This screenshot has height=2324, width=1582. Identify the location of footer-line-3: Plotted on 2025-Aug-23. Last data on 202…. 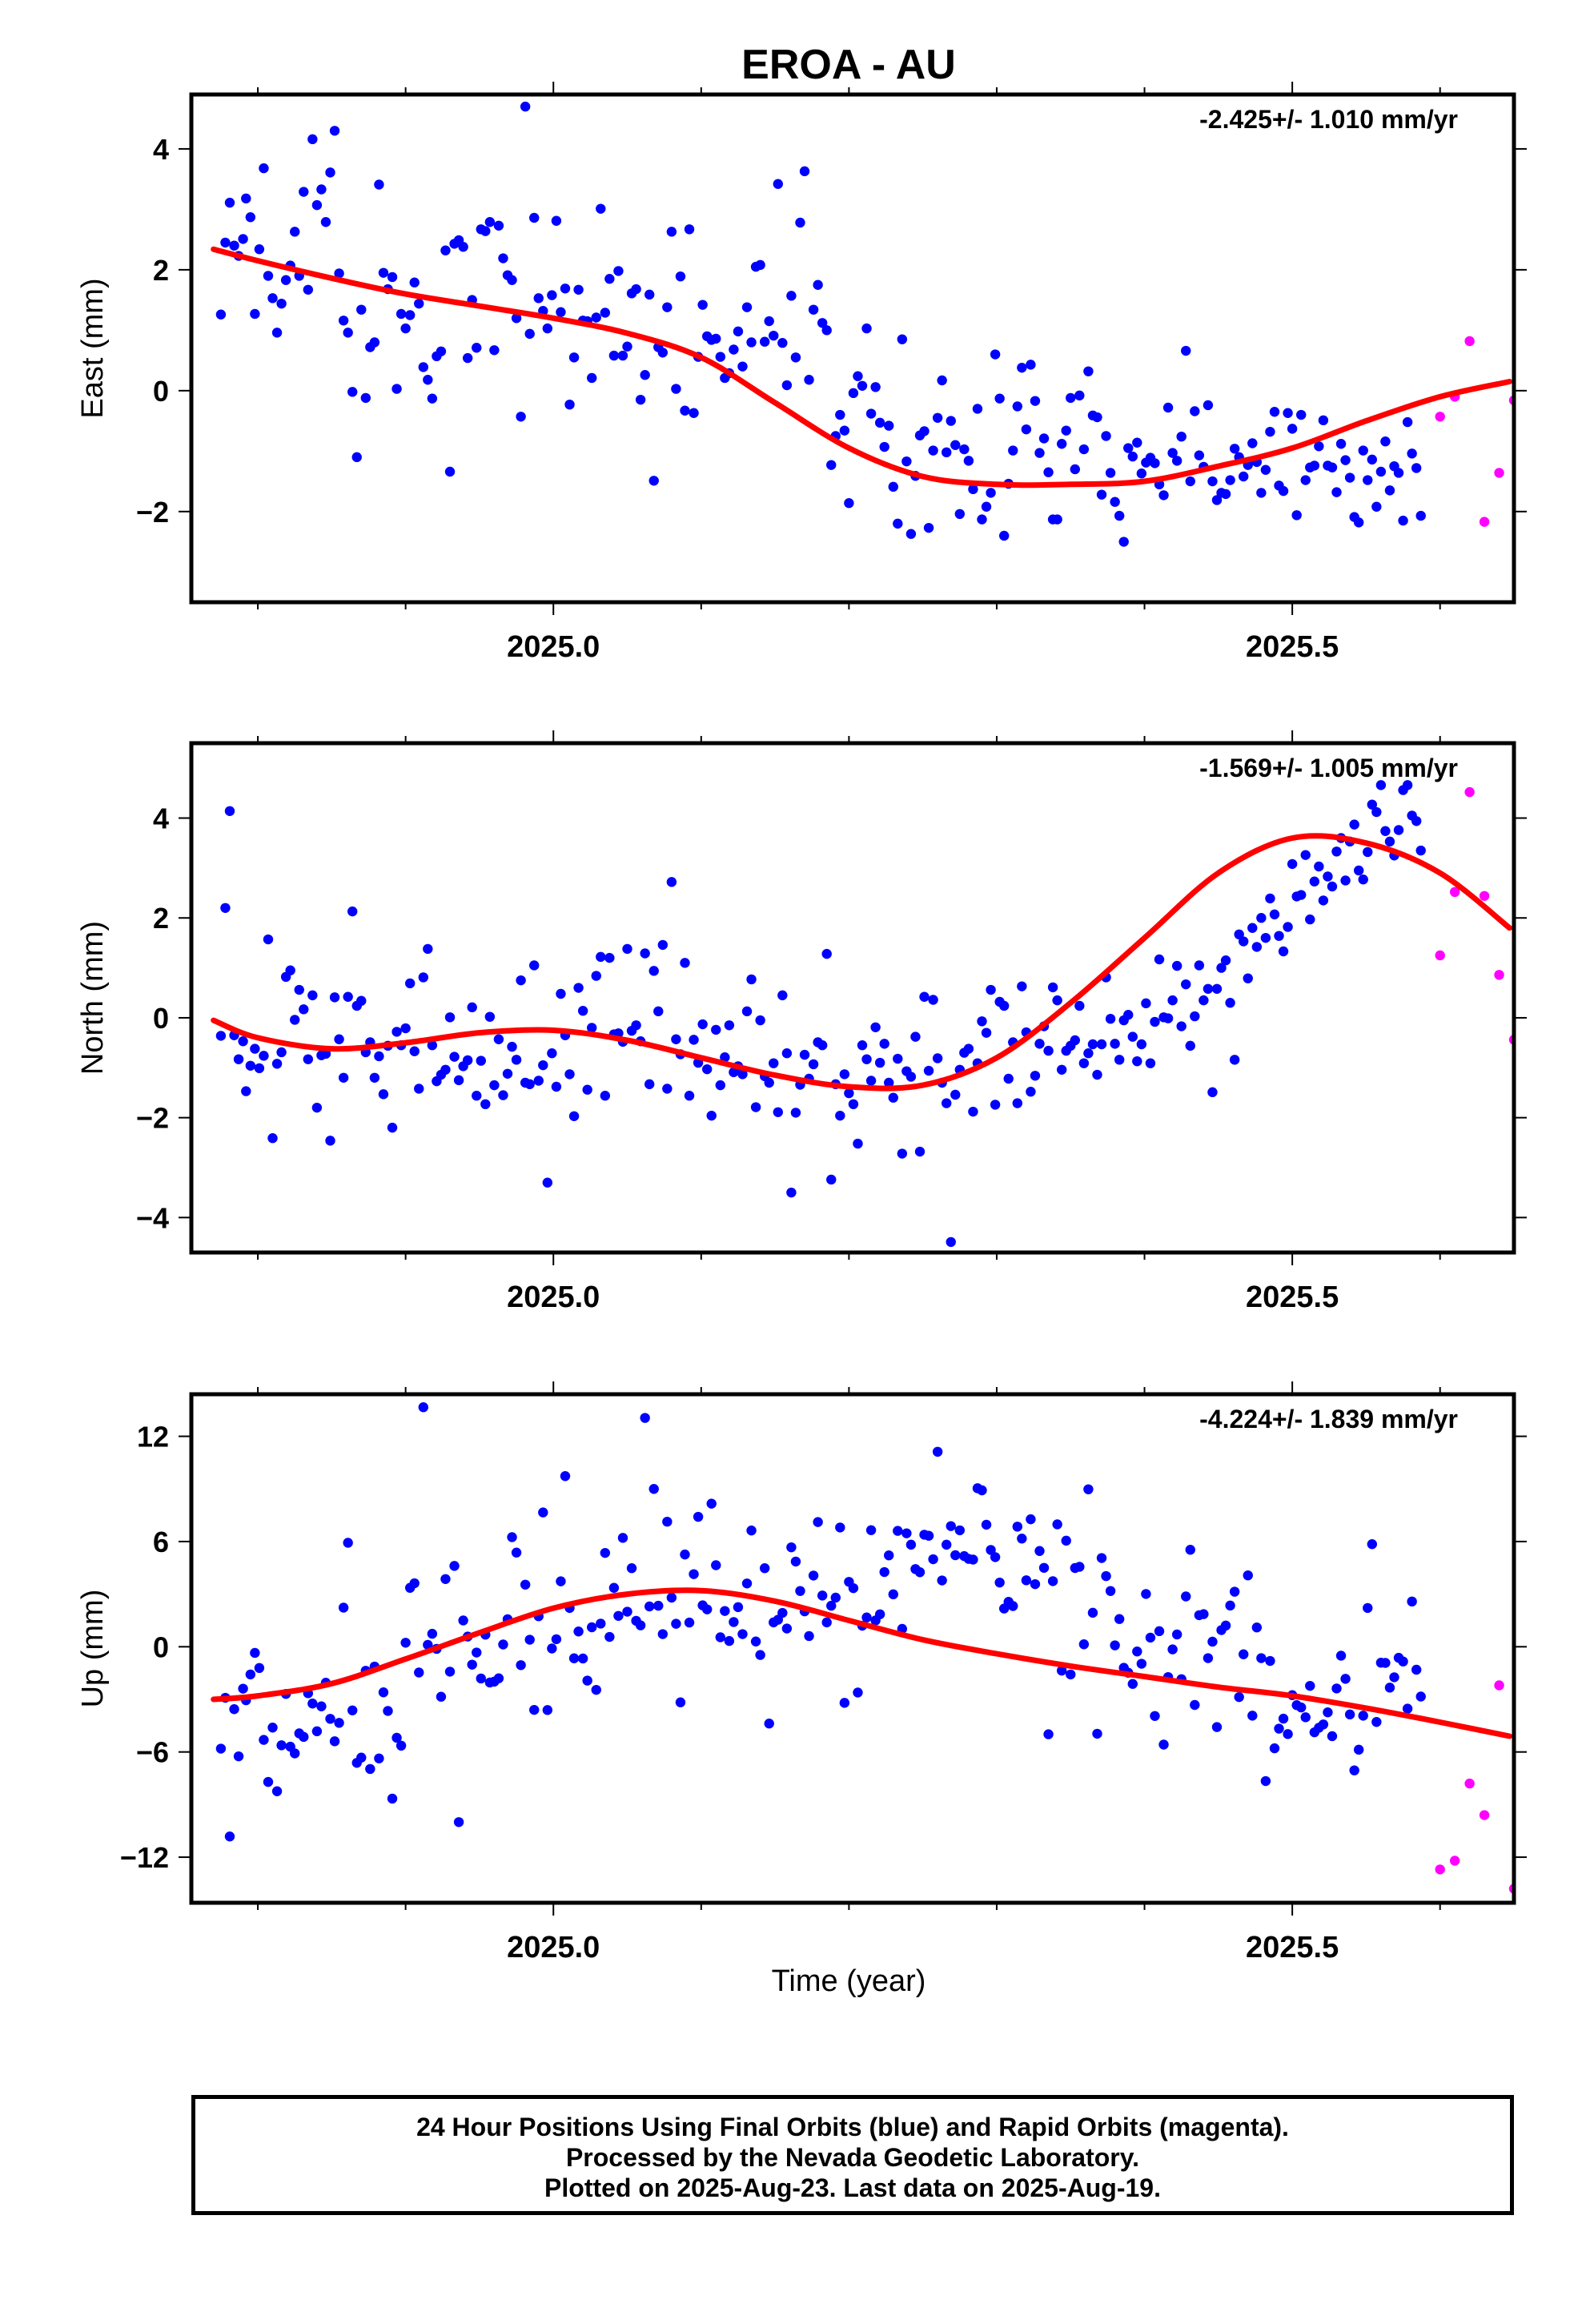
(852, 2187).